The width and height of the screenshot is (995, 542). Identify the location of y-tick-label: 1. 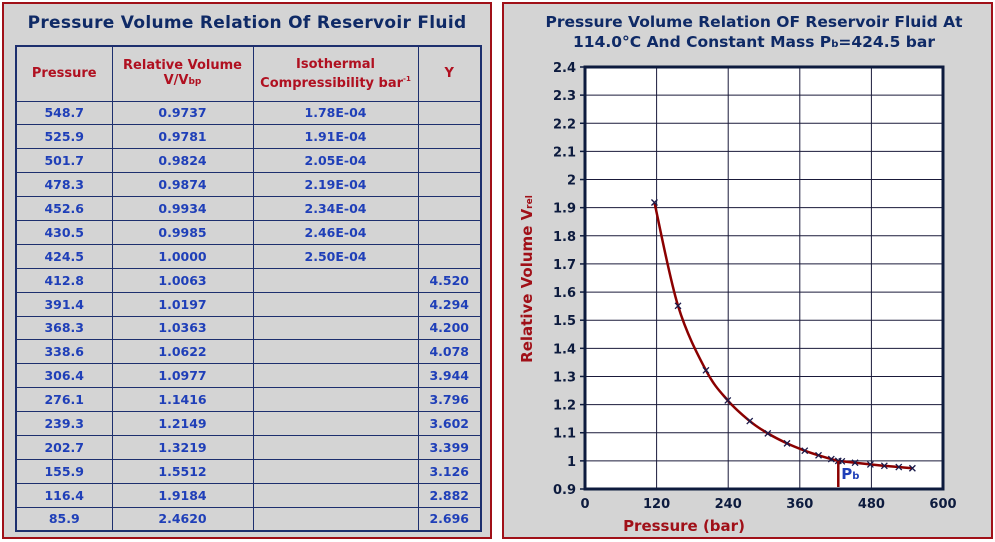
(571, 462).